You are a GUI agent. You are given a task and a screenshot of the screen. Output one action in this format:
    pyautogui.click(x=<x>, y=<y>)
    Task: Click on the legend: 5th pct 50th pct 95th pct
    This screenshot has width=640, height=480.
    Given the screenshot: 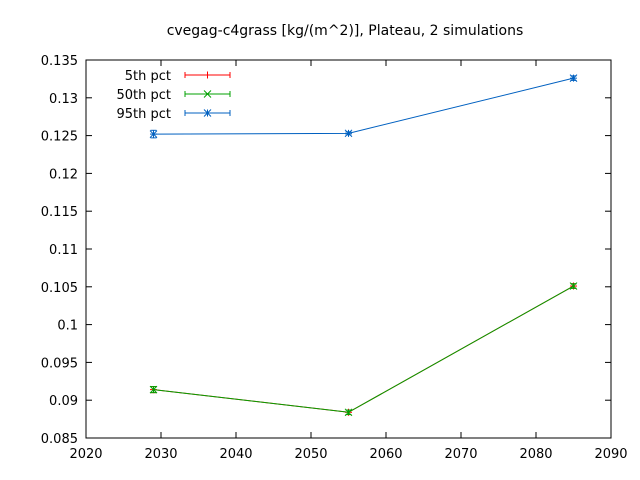 What is the action you would take?
    pyautogui.click(x=173, y=95)
    